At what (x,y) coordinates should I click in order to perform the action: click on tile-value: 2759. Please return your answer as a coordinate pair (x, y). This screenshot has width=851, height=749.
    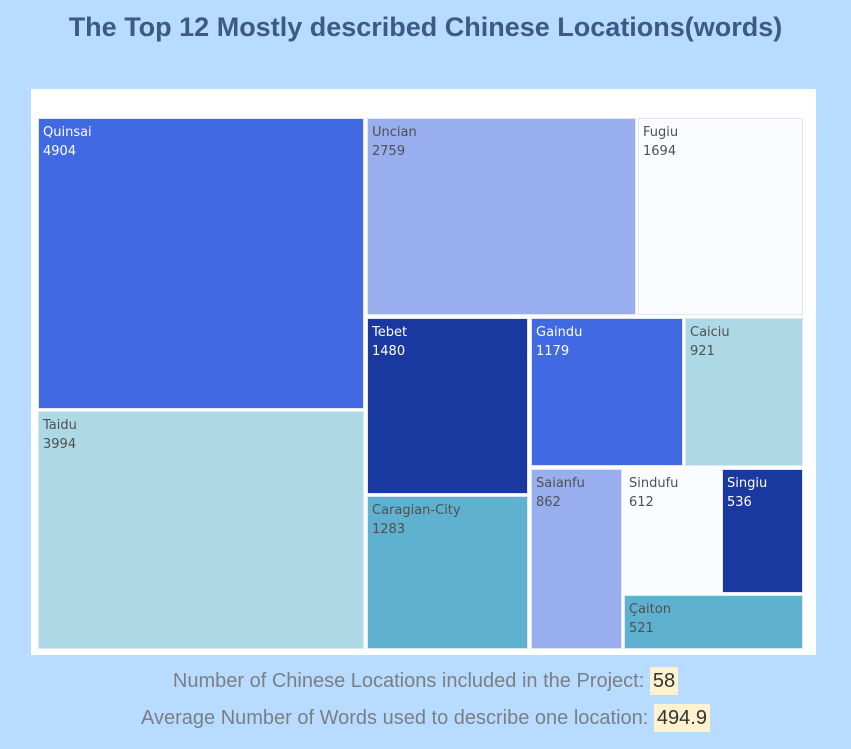
    Looking at the image, I should click on (389, 151).